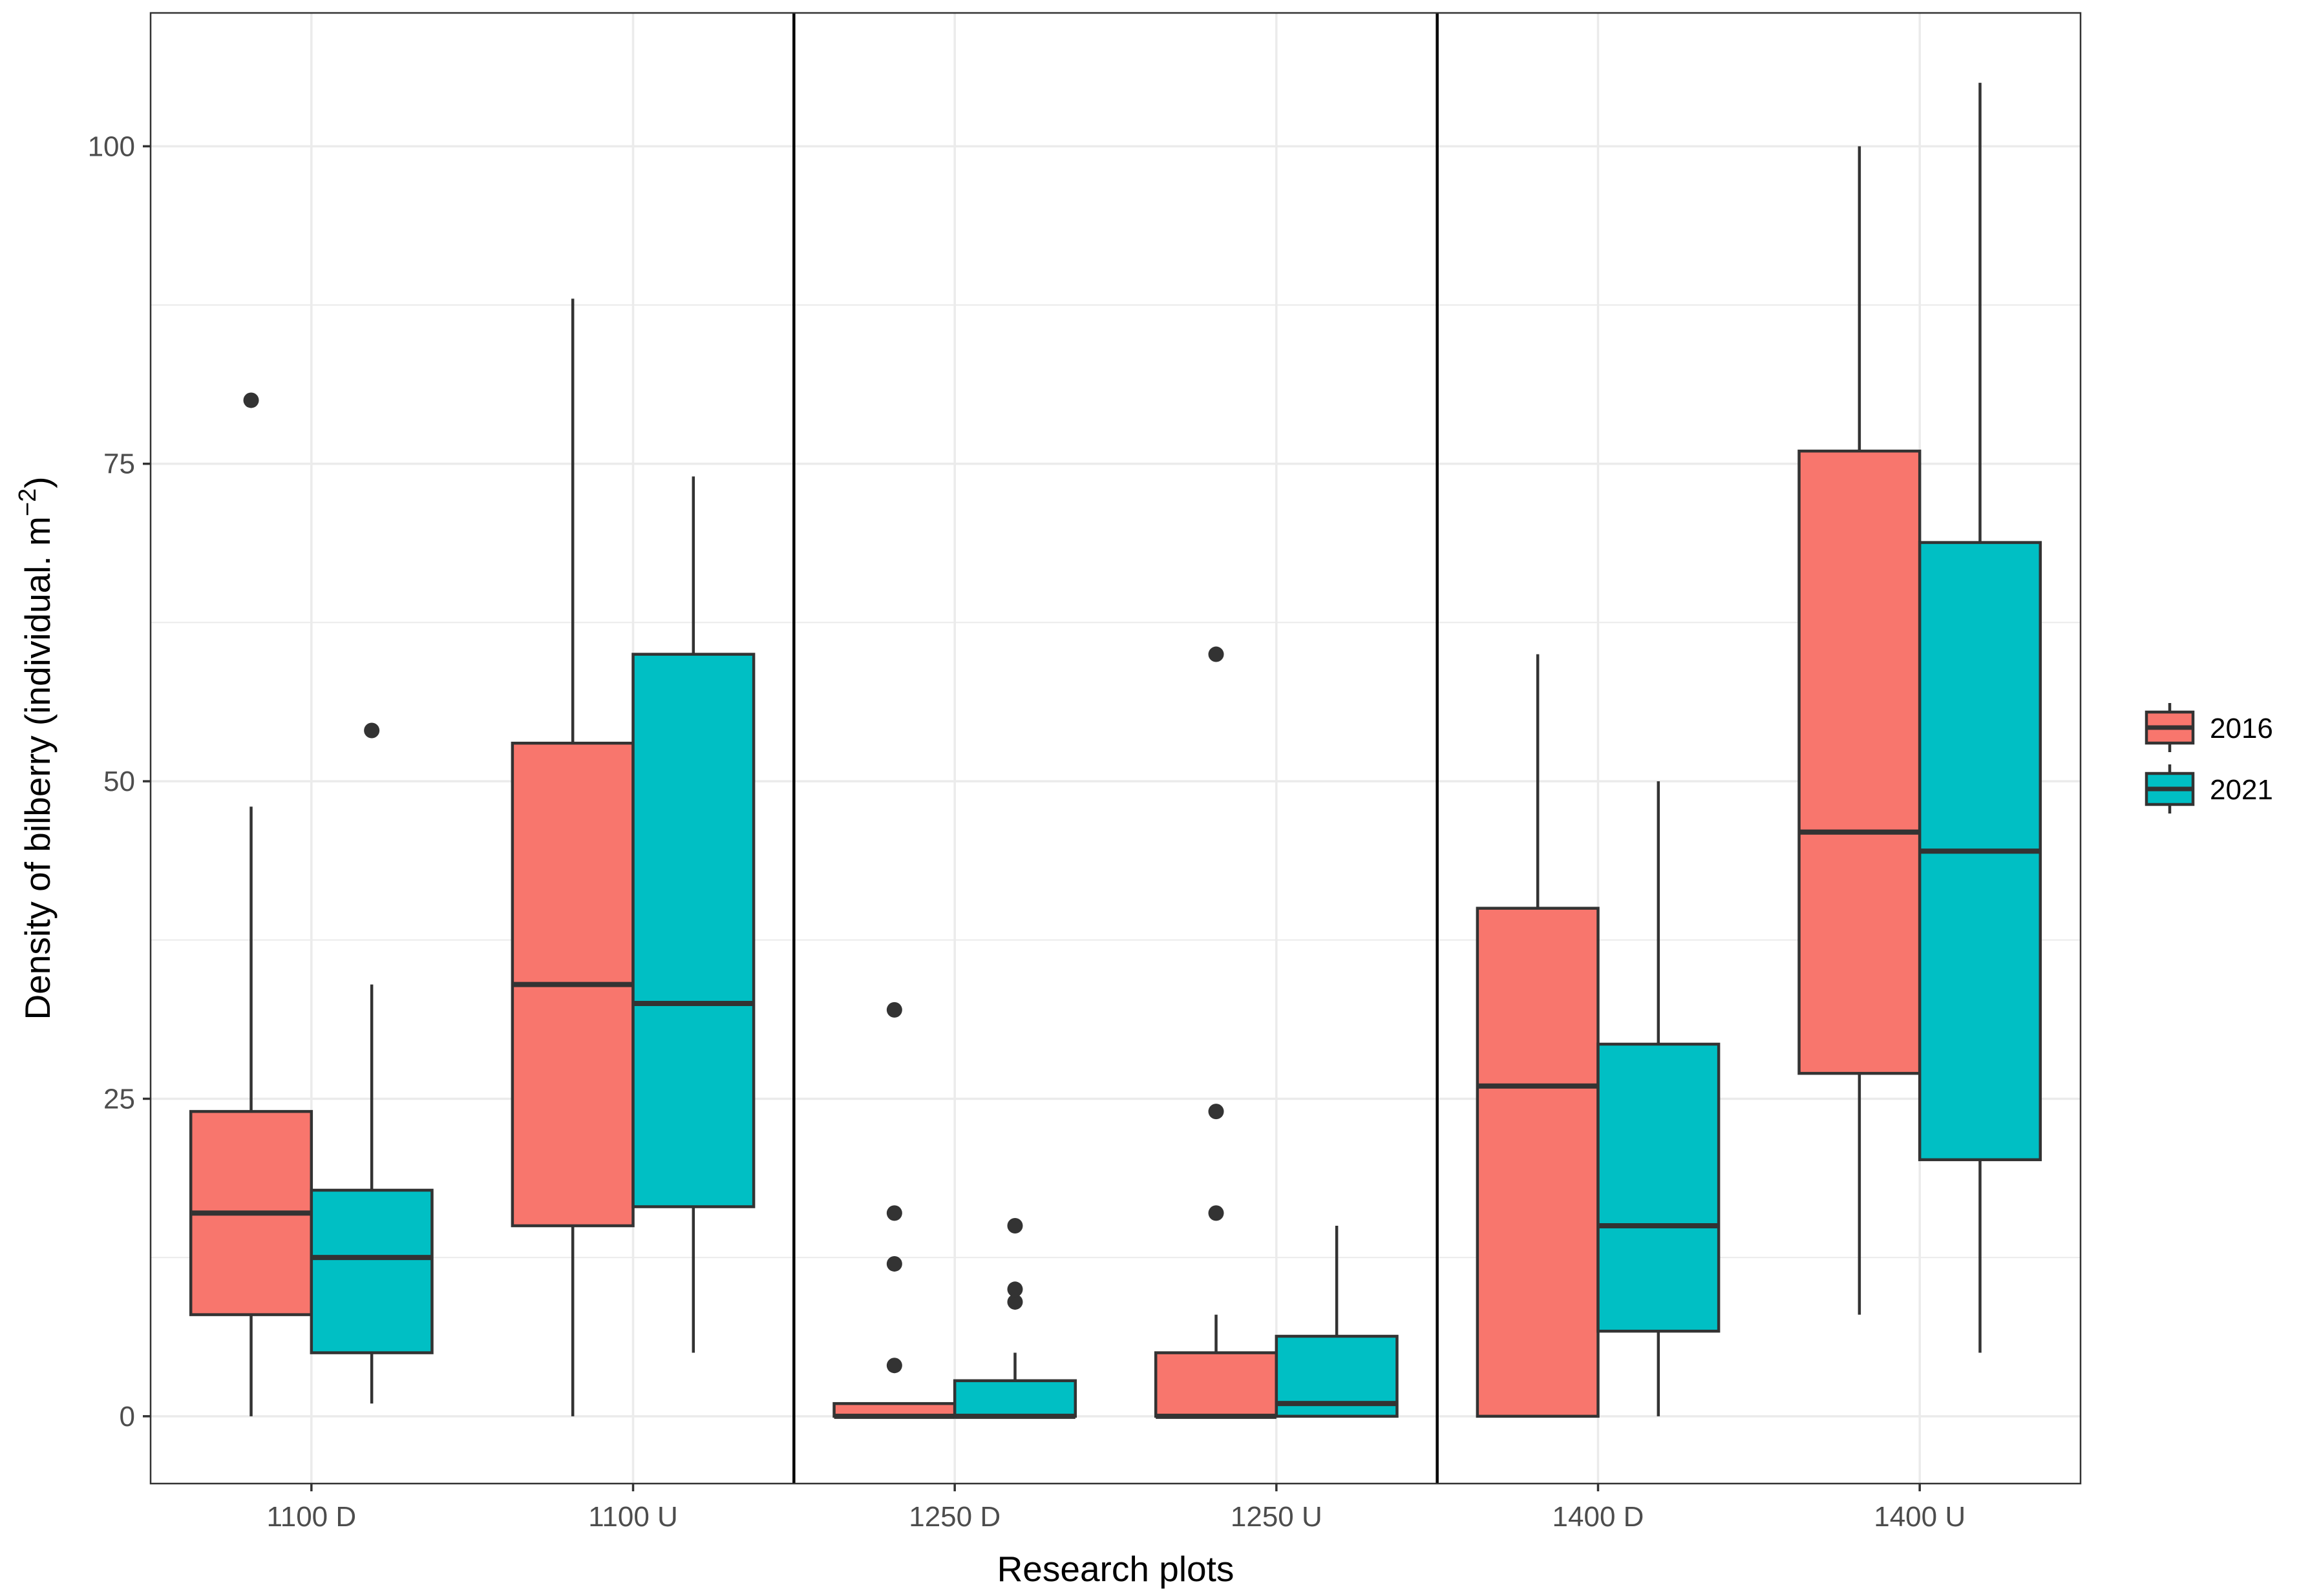 This screenshot has width=2299, height=1596. What do you see at coordinates (1216, 1032) in the screenshot?
I see `box-1250-u-2016` at bounding box center [1216, 1032].